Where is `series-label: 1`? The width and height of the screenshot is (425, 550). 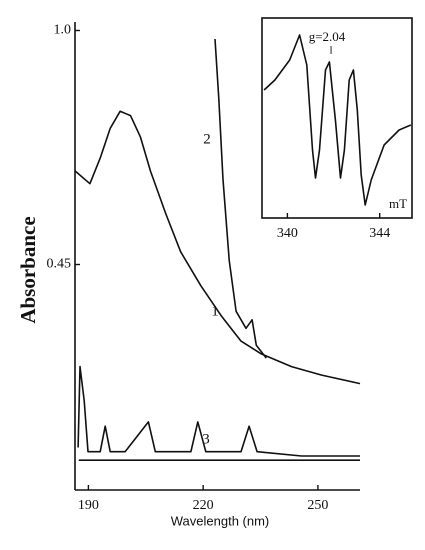
series-label: 1 is located at coordinates (215, 311).